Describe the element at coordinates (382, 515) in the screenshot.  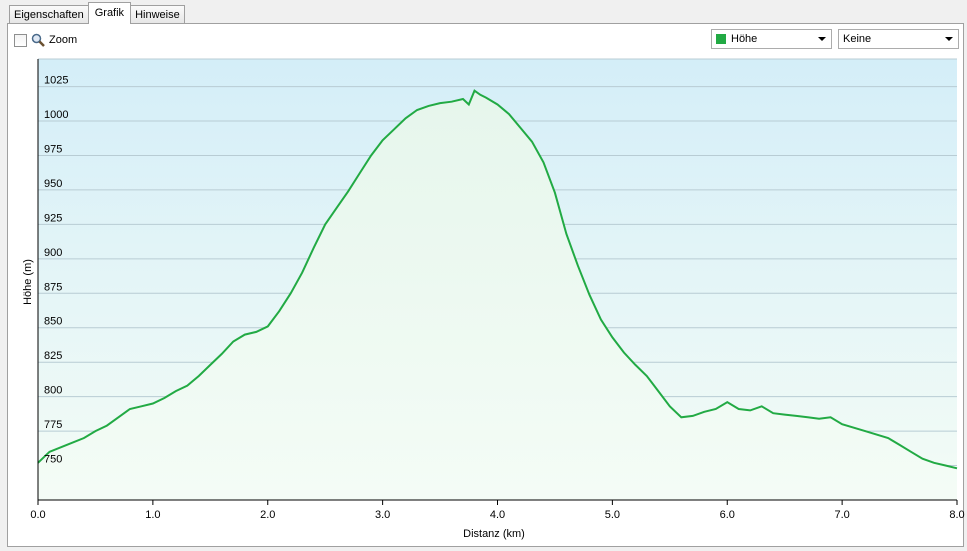
I see `x-tick-label: 3.0` at that location.